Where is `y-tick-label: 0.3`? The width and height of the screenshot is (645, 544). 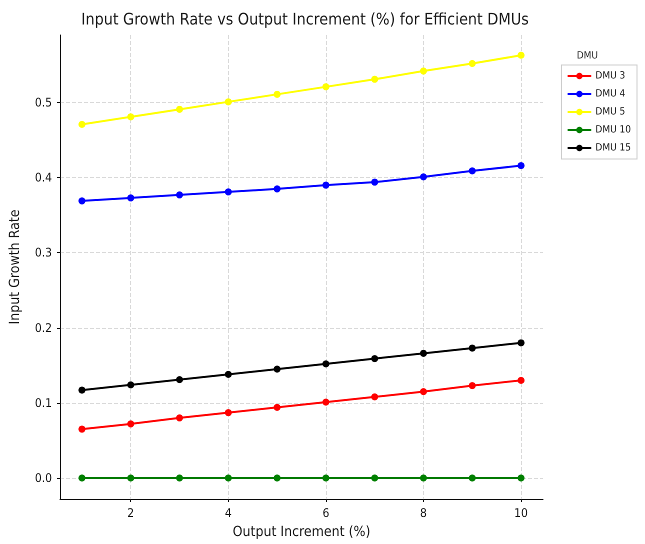
y-tick-label: 0.3 is located at coordinates (43, 253).